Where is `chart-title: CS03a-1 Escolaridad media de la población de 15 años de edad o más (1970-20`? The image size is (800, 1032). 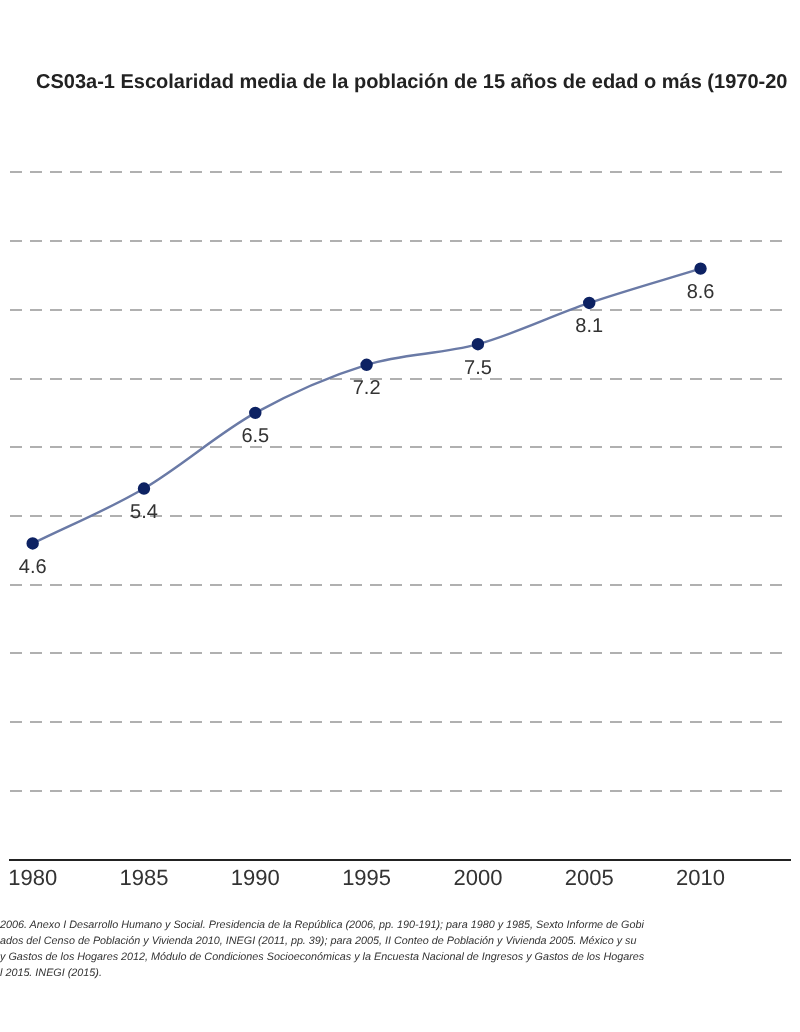 chart-title: CS03a-1 Escolaridad media de la población de 15 años de edad o más (1970-20 is located at coordinates (412, 82).